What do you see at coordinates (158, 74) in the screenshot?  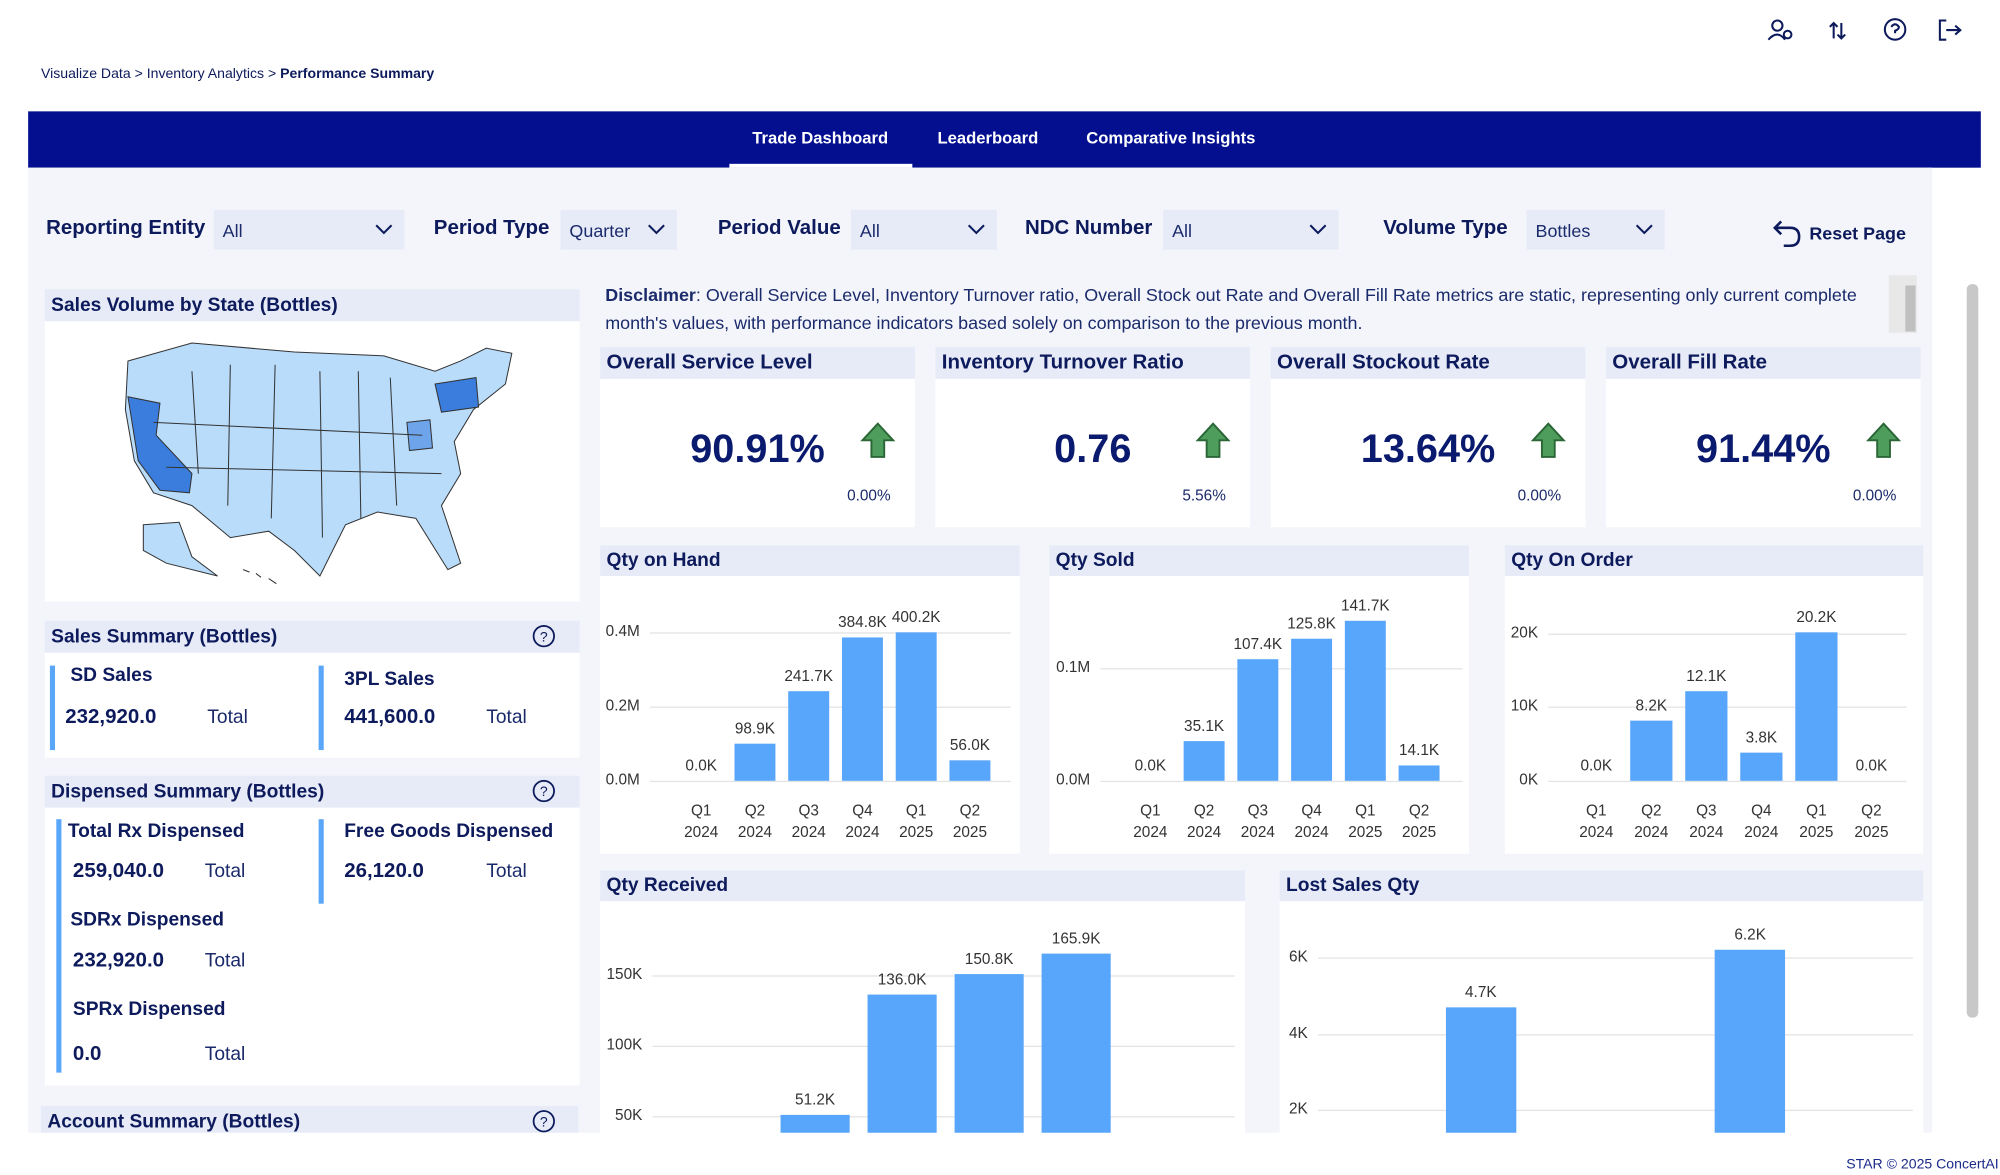 I see `breadcrumb-path: Visualize Data > Inventory Analytics >` at bounding box center [158, 74].